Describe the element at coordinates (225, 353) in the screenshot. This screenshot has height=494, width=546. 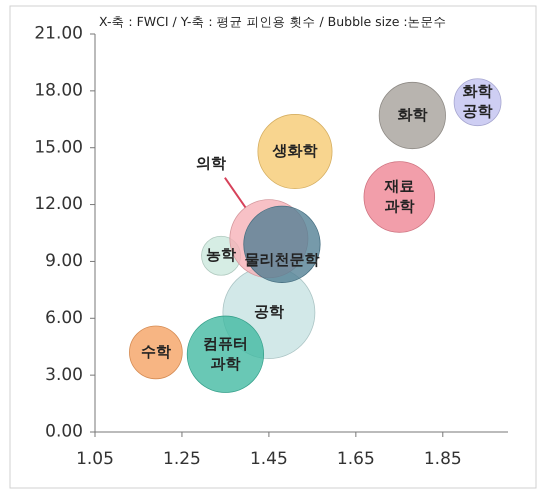
I see `series-label: 컴퓨터 과학` at that location.